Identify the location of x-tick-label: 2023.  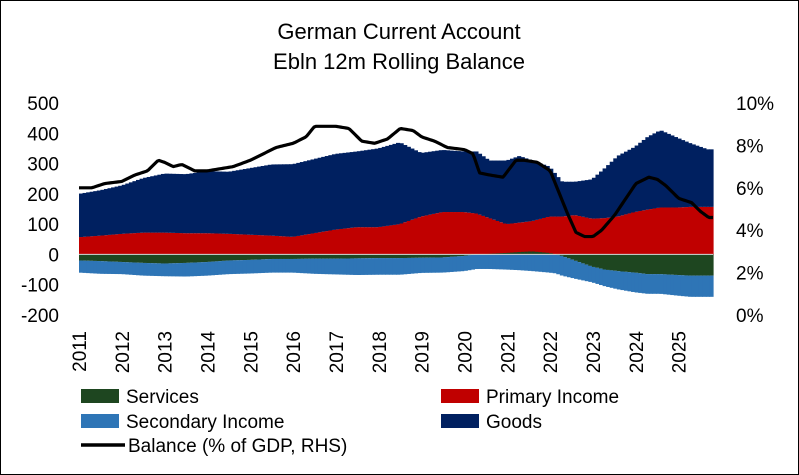
(594, 352).